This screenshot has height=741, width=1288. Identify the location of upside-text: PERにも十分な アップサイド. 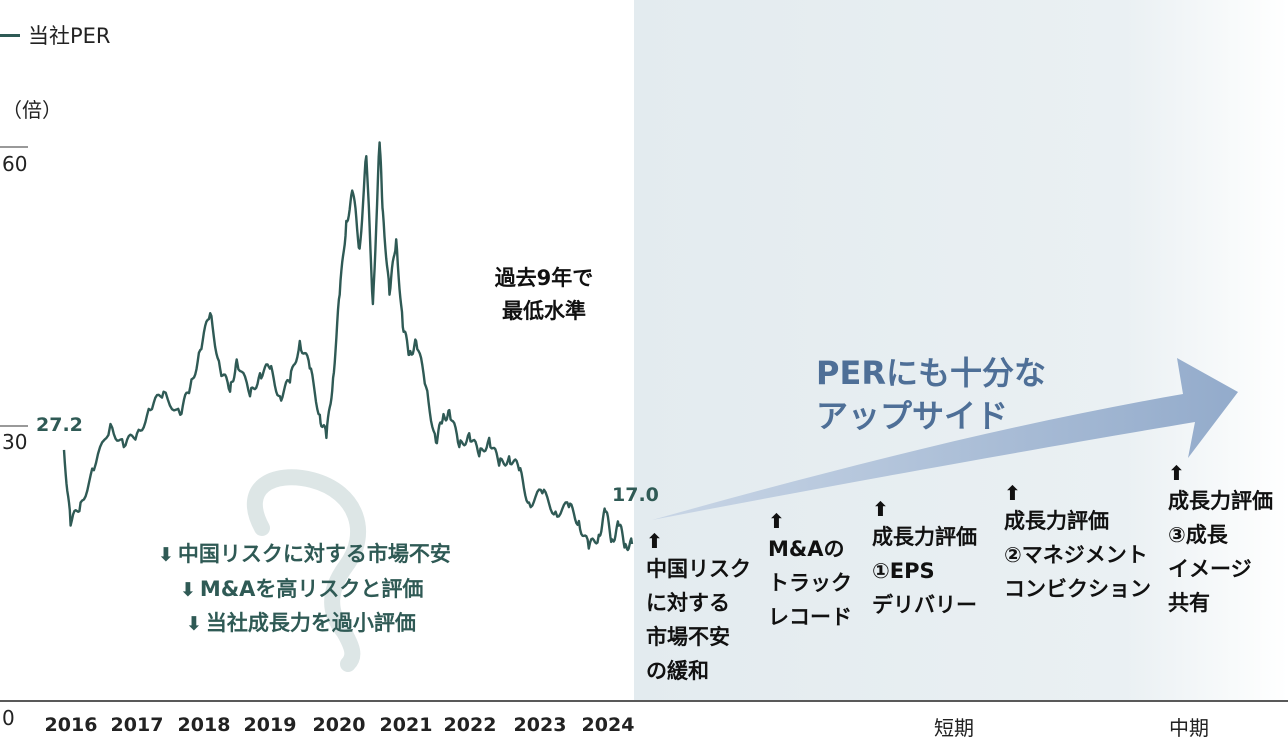
(931, 395).